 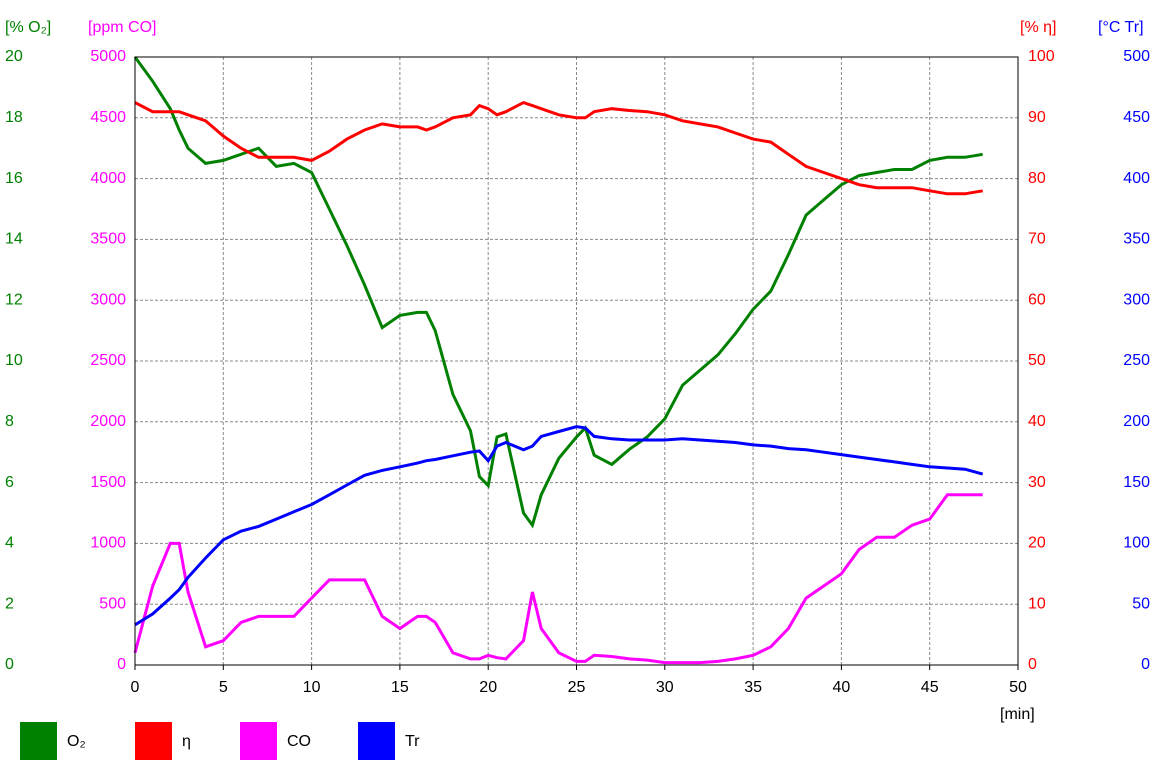 I want to click on x-axis-label: [min], so click(x=1017, y=714).